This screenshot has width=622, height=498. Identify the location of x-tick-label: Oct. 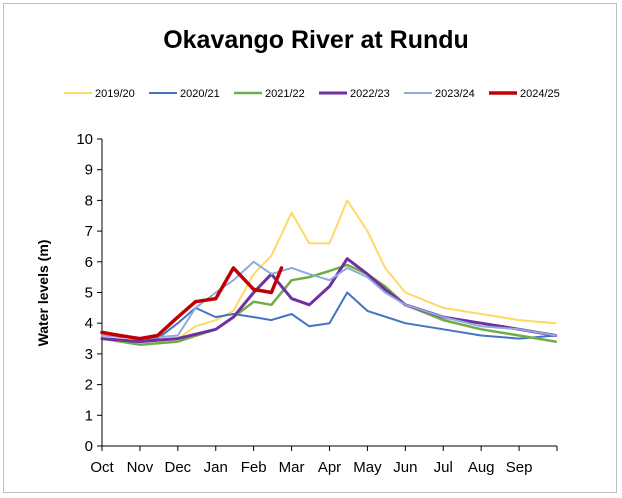
(102, 467).